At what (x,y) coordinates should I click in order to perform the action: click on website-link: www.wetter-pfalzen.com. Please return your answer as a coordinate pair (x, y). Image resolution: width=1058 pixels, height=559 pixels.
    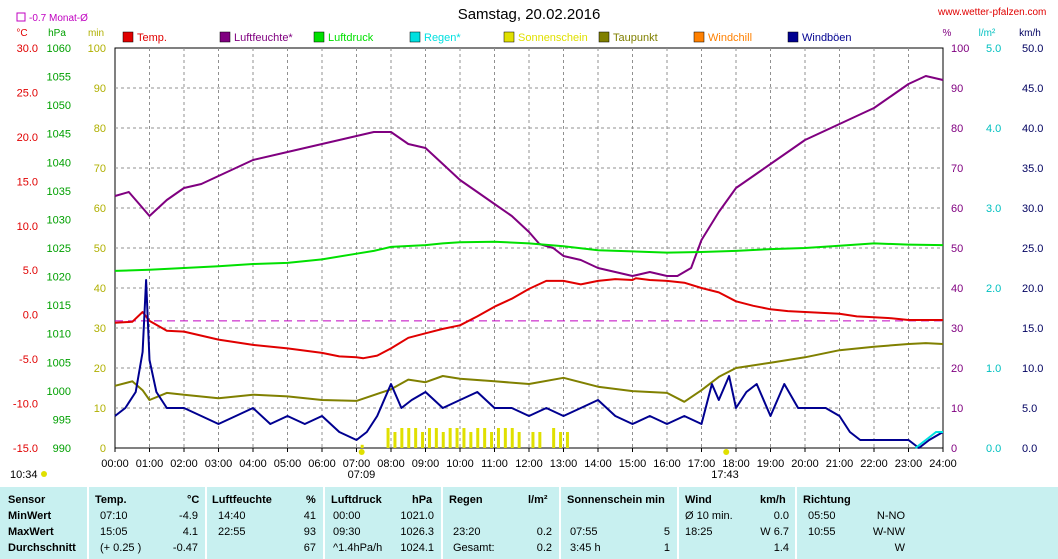
    Looking at the image, I should click on (992, 12).